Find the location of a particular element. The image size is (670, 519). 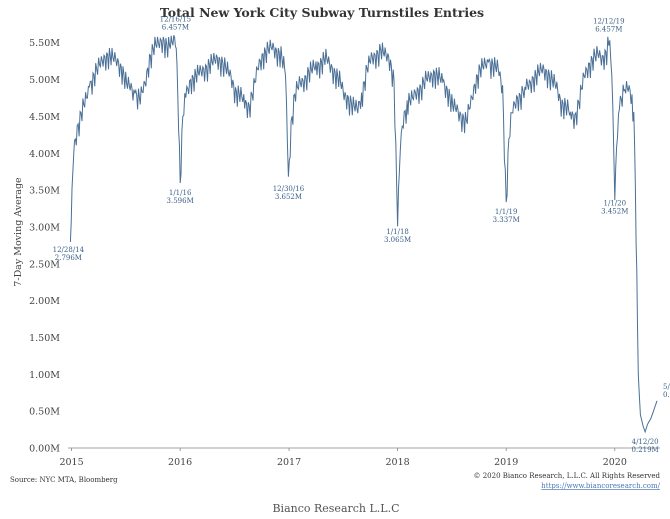

y-tick-label: 2.00M is located at coordinates (44, 301).